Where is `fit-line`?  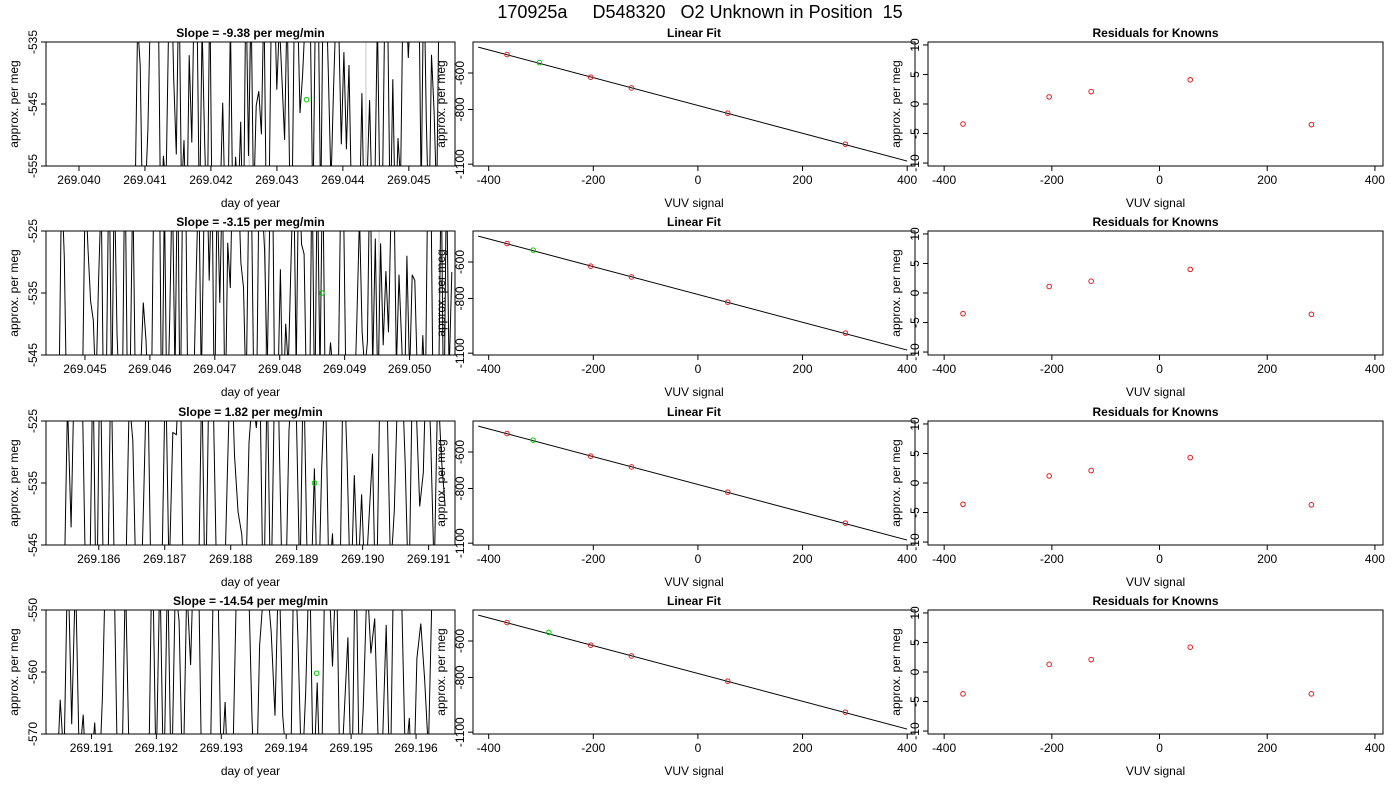
fit-line is located at coordinates (693, 483).